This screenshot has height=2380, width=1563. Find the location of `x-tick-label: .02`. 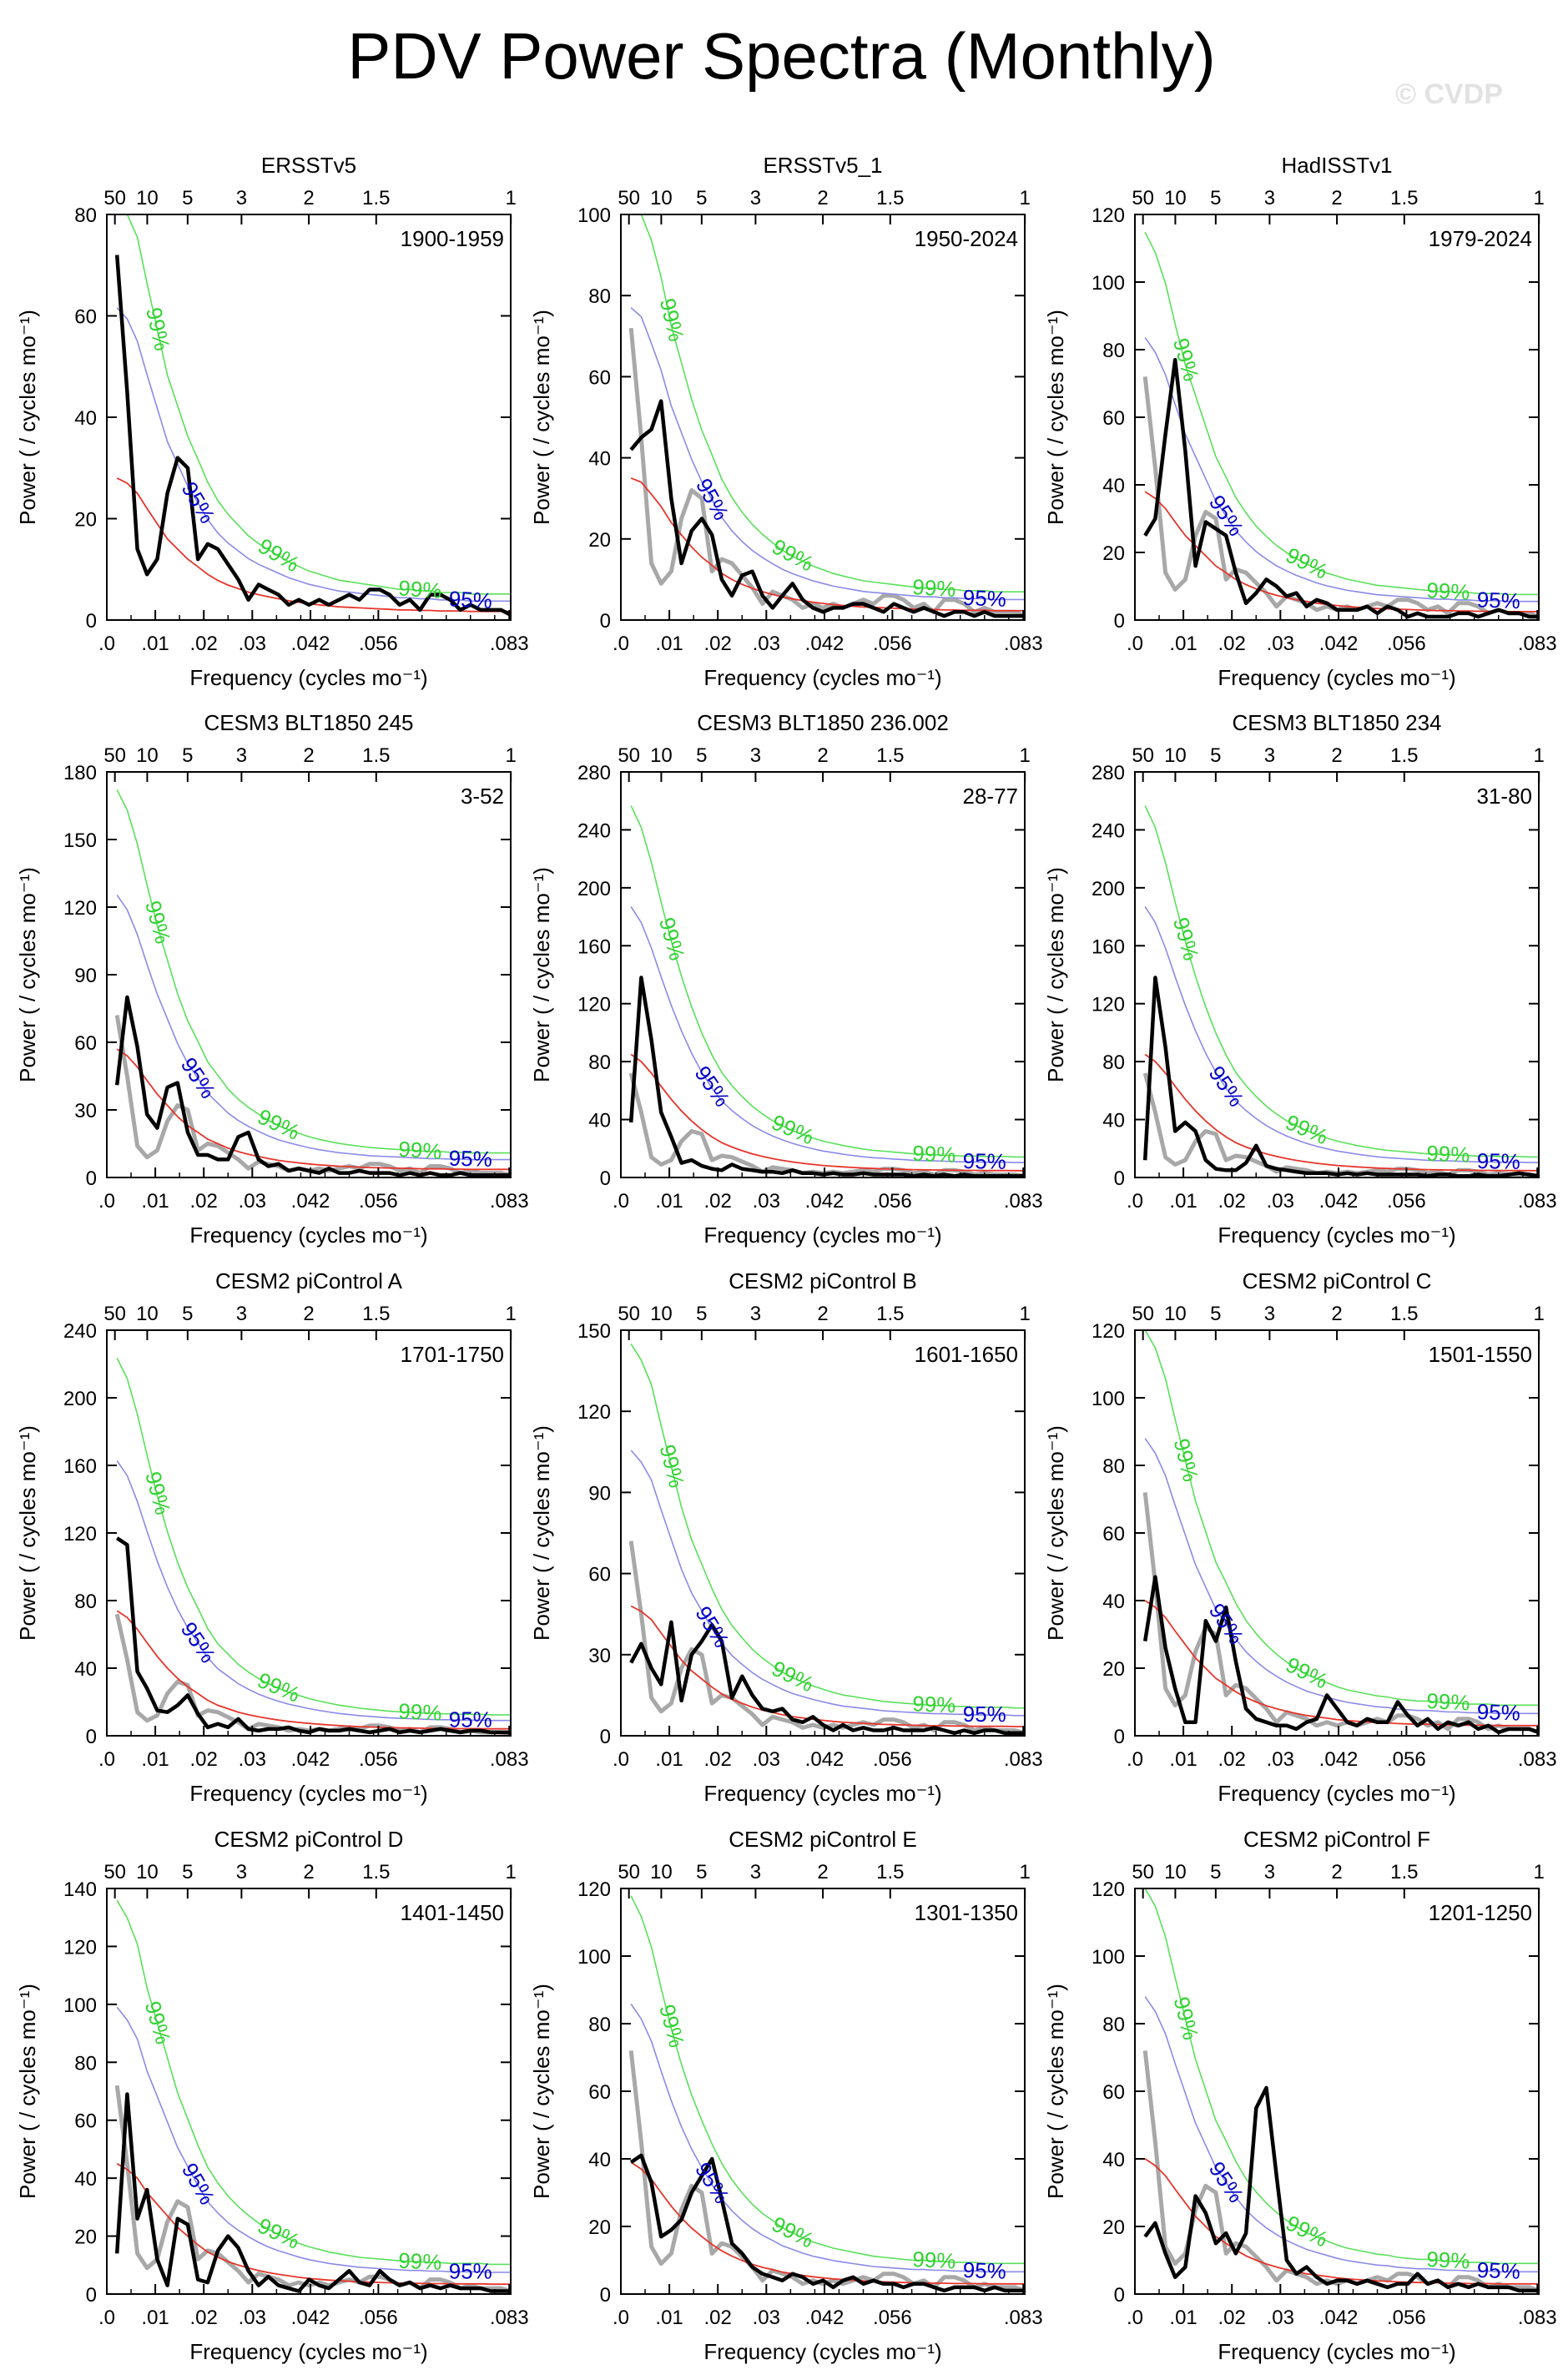

x-tick-label: .02 is located at coordinates (1232, 644).